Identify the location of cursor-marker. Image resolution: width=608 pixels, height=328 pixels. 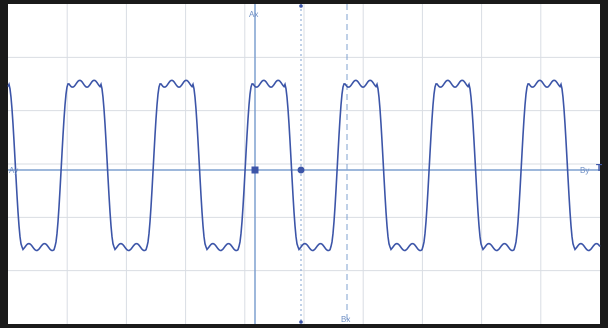
(301, 170).